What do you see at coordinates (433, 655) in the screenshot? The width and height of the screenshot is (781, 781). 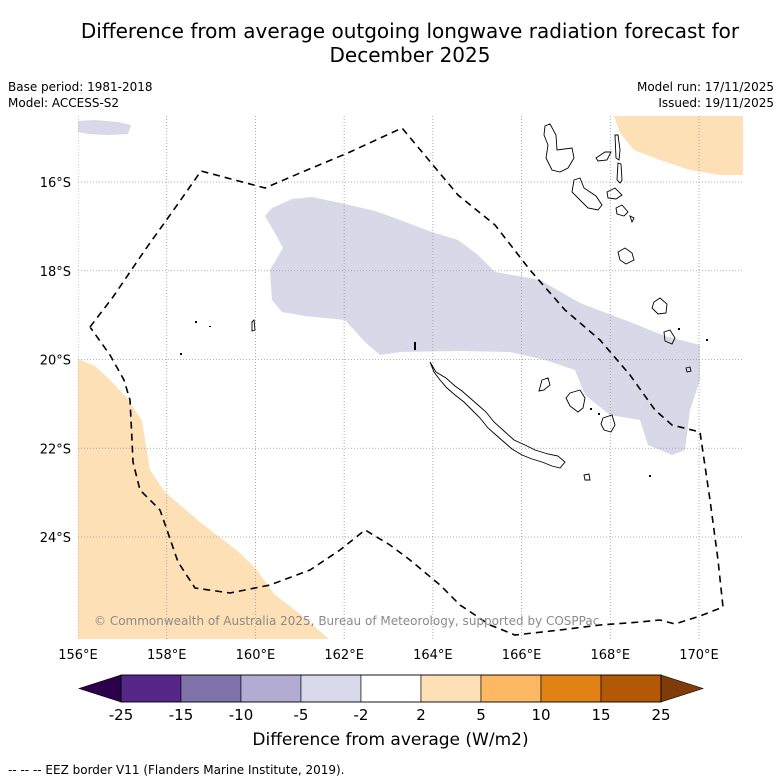 I see `longitude-tick-label: 164°E` at bounding box center [433, 655].